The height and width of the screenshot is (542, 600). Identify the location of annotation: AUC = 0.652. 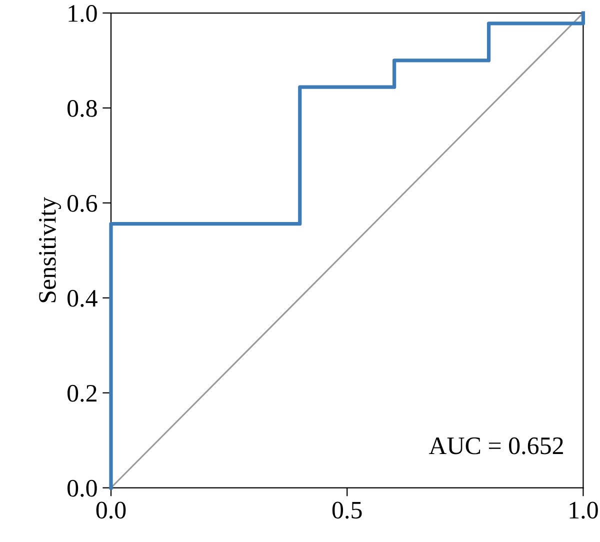
(495, 445).